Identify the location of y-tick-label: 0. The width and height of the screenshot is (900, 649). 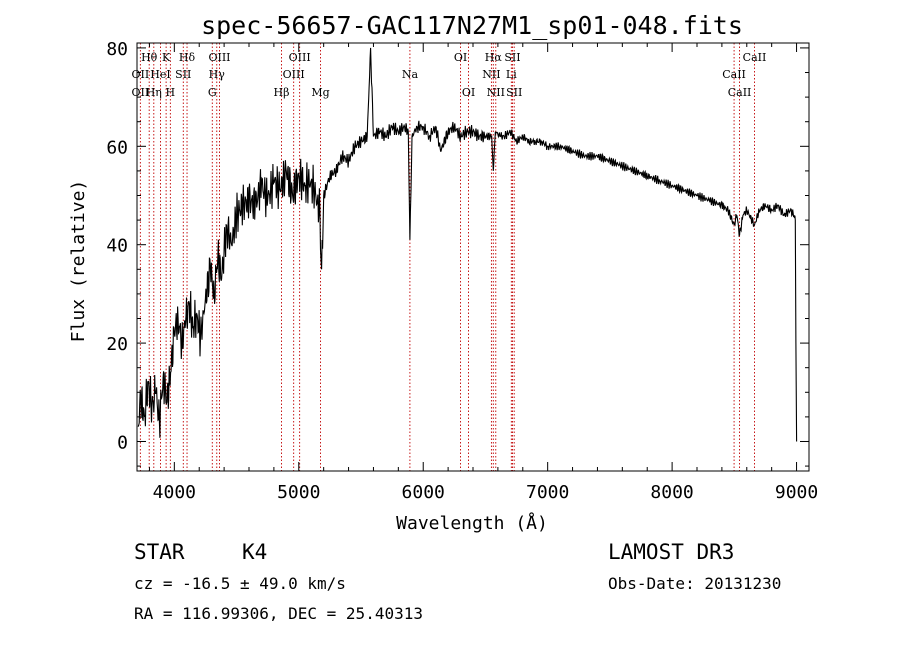
(122, 442).